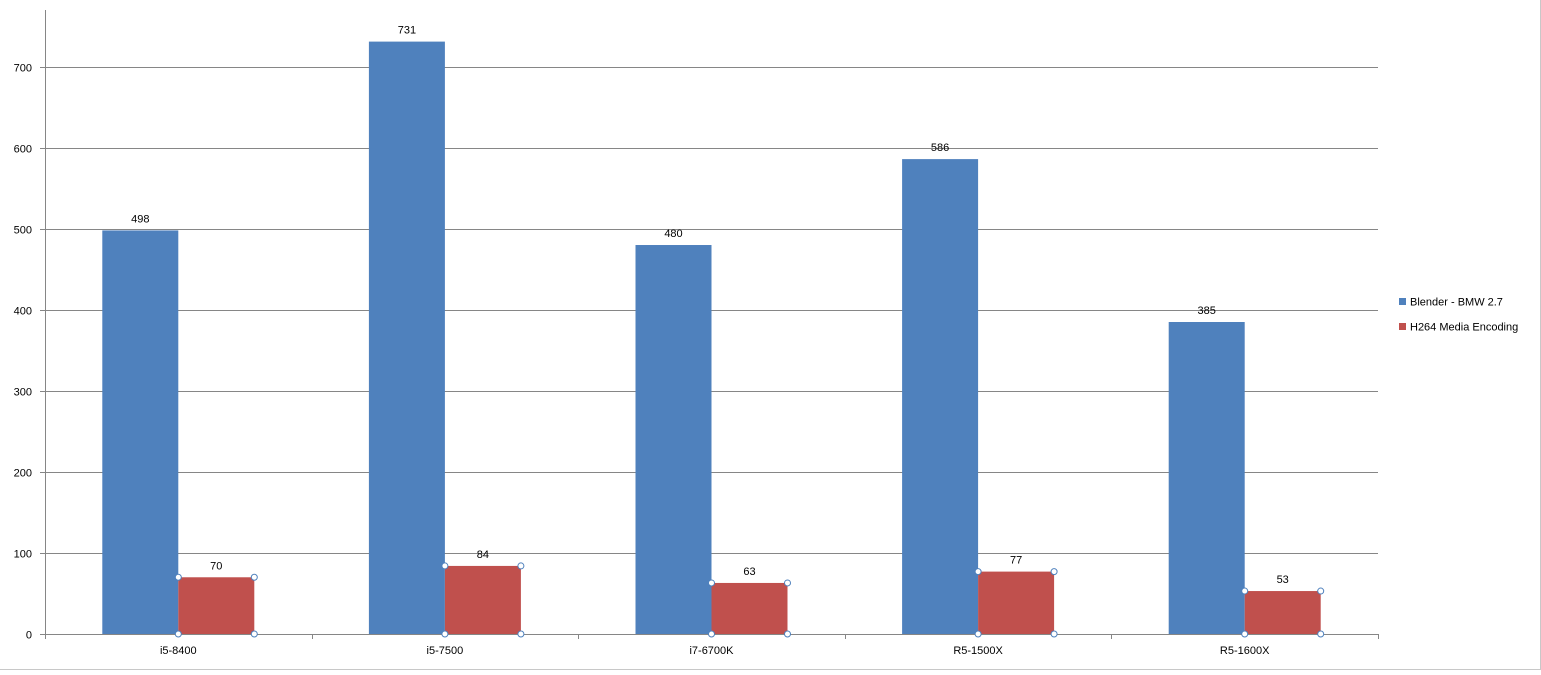 This screenshot has width=1541, height=675. What do you see at coordinates (23, 150) in the screenshot?
I see `y-tick-label: 600` at bounding box center [23, 150].